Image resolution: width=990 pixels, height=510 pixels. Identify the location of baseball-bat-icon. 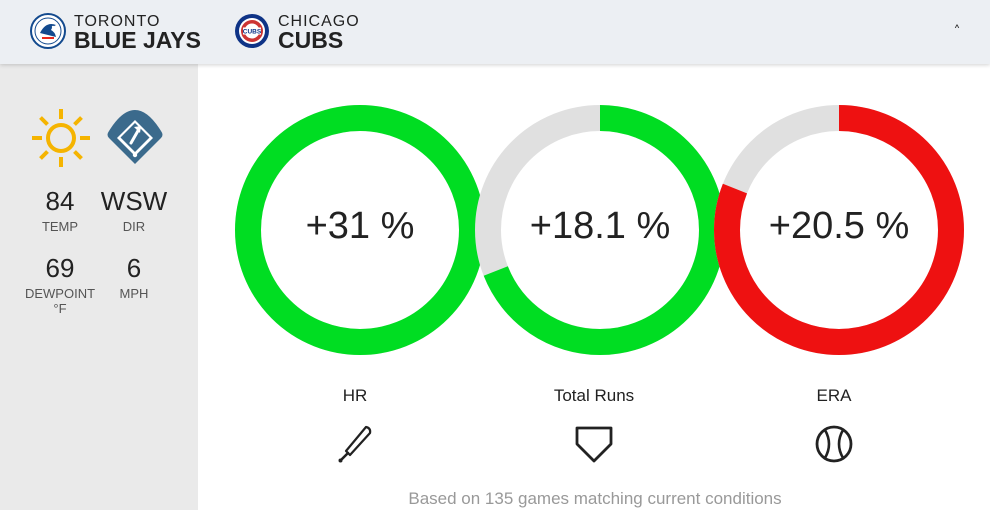
(355, 444).